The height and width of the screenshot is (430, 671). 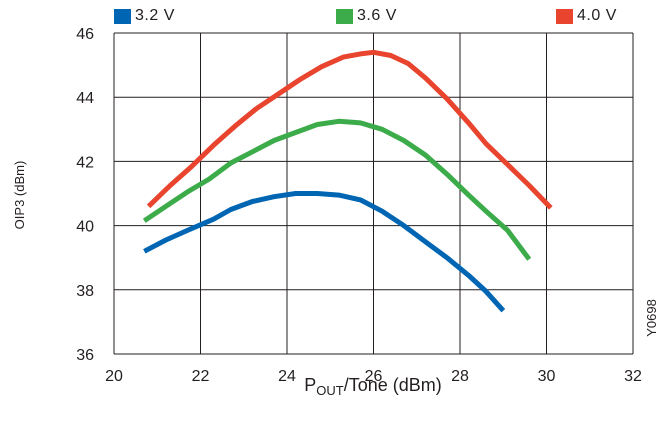 I want to click on y-tick-label-5: 46, so click(x=85, y=34).